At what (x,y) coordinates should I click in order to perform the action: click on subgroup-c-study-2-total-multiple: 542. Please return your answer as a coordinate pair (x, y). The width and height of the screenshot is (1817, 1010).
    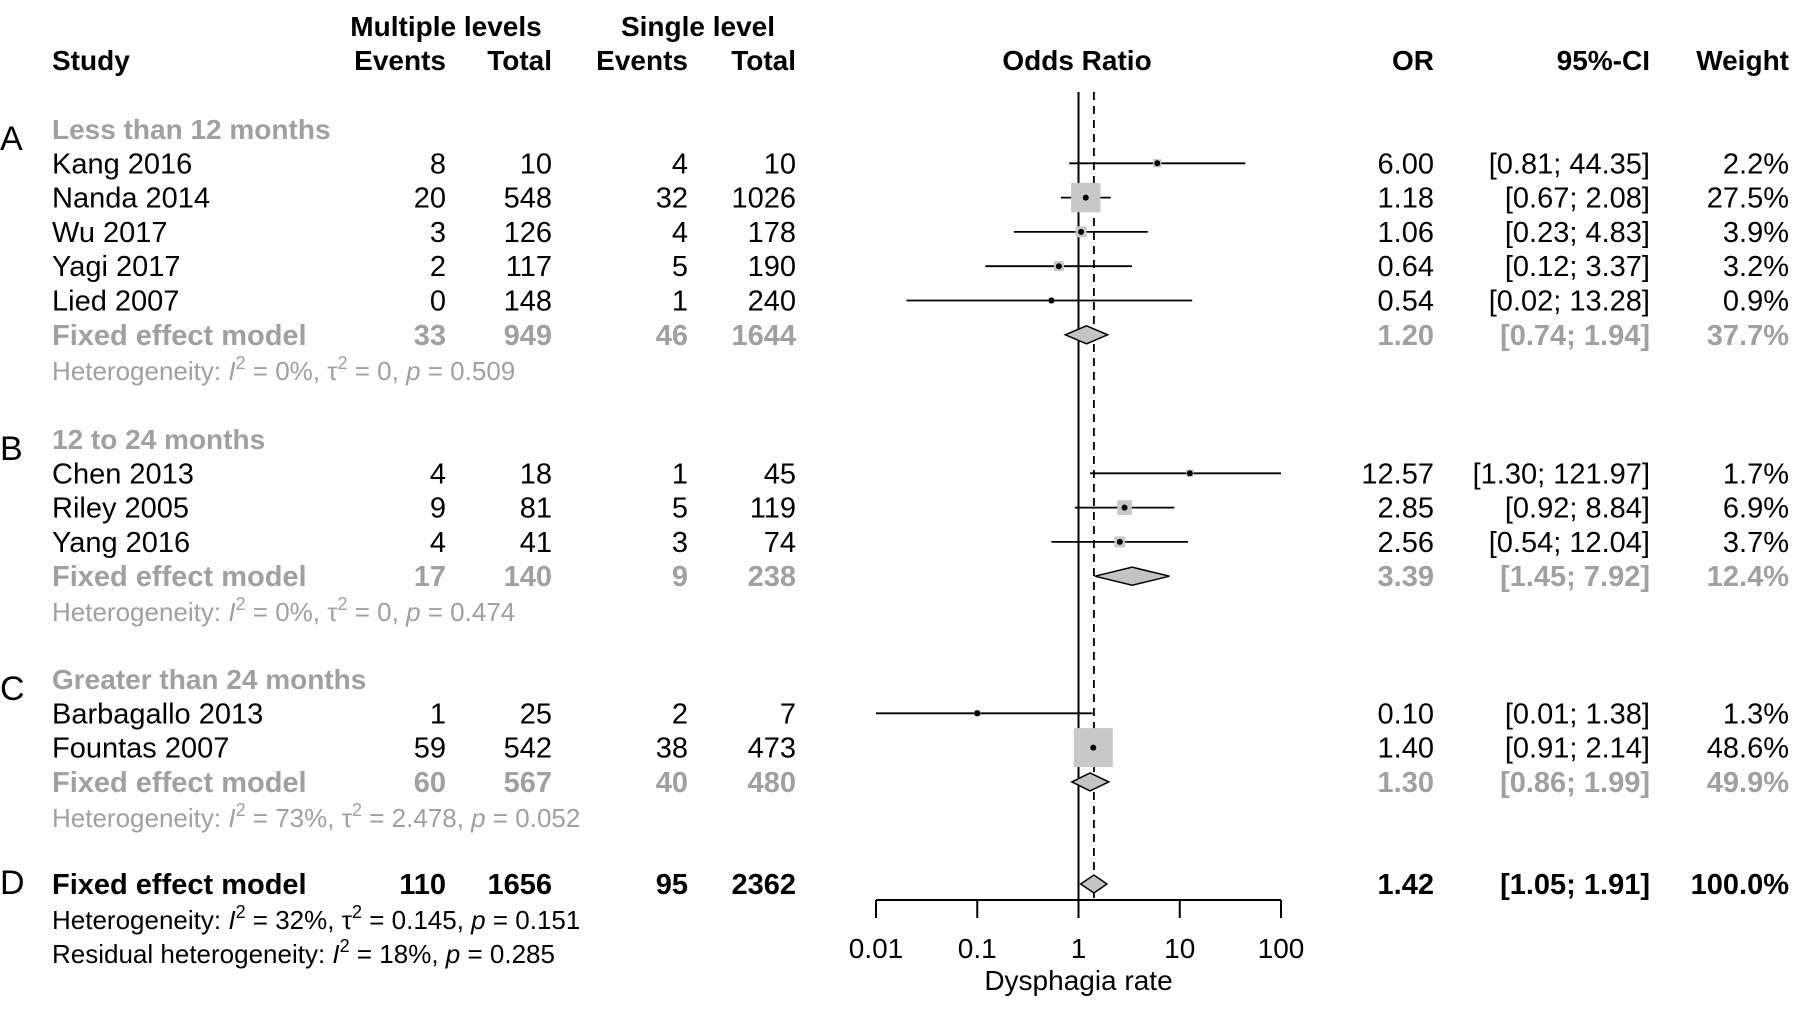
    Looking at the image, I should click on (528, 749).